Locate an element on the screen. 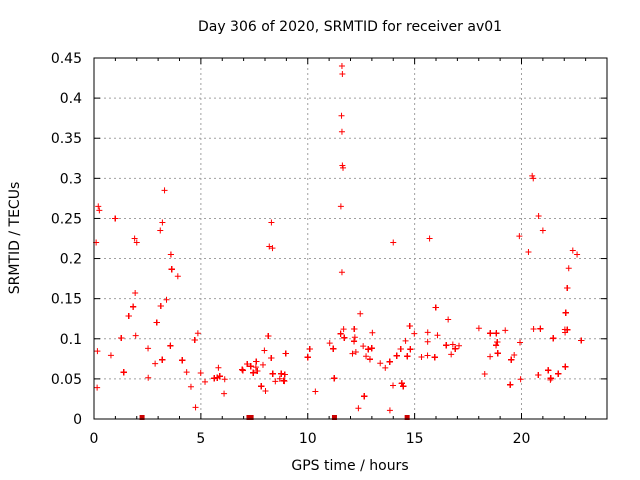 The height and width of the screenshot is (480, 640). y-axis-label: SRMTID / TECUs is located at coordinates (15, 238).